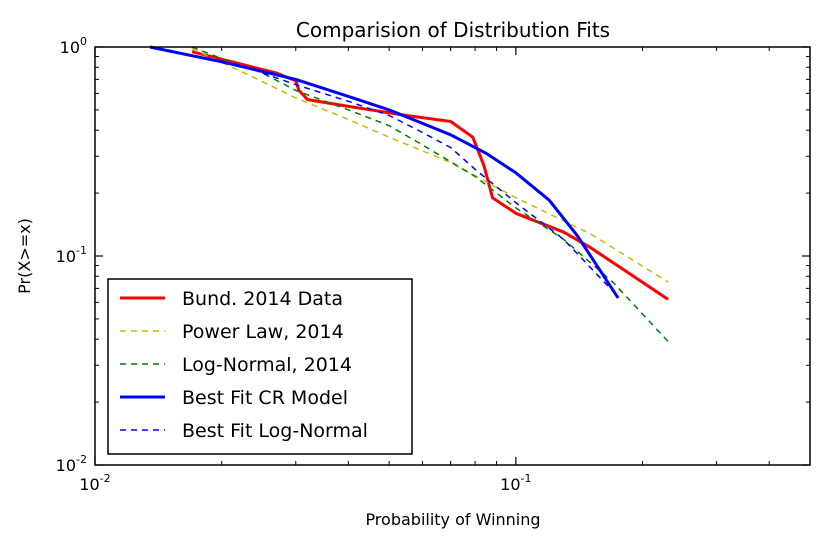  I want to click on y-tick-label: 10⁻¹, so click(71, 255).